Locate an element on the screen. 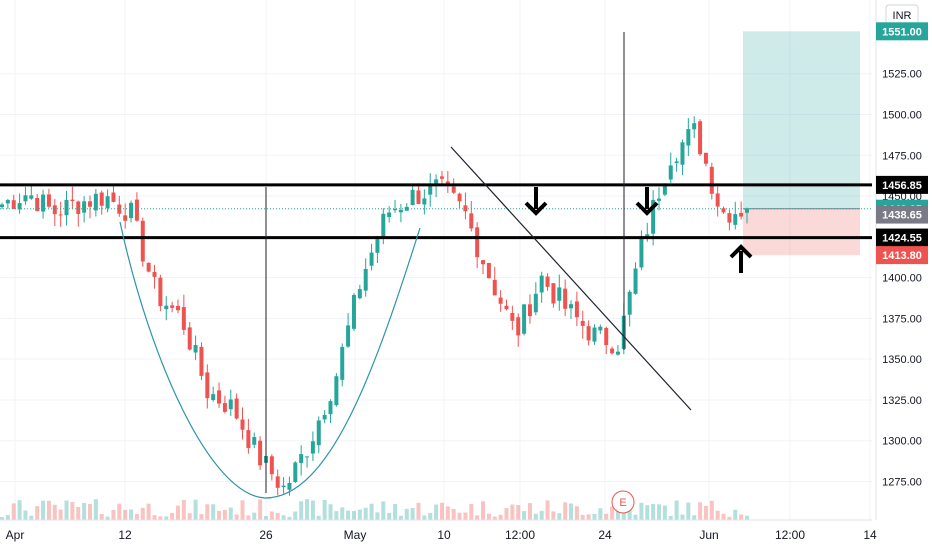 The width and height of the screenshot is (932, 555). price-tick-label: 1300.00 is located at coordinates (902, 442).